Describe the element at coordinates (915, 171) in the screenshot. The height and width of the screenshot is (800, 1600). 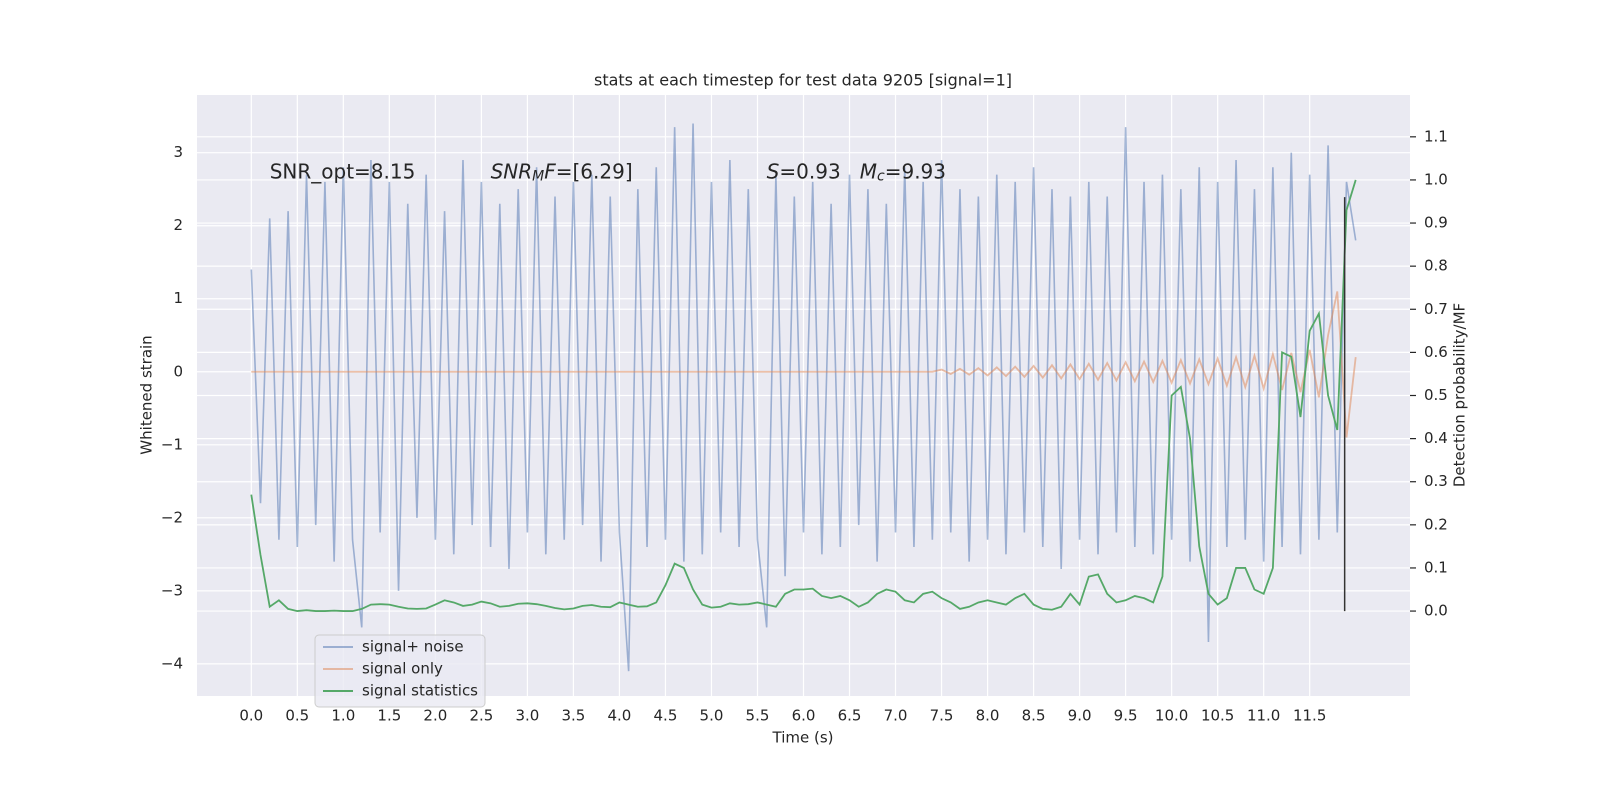
I see `annotation-part: =9.93` at that location.